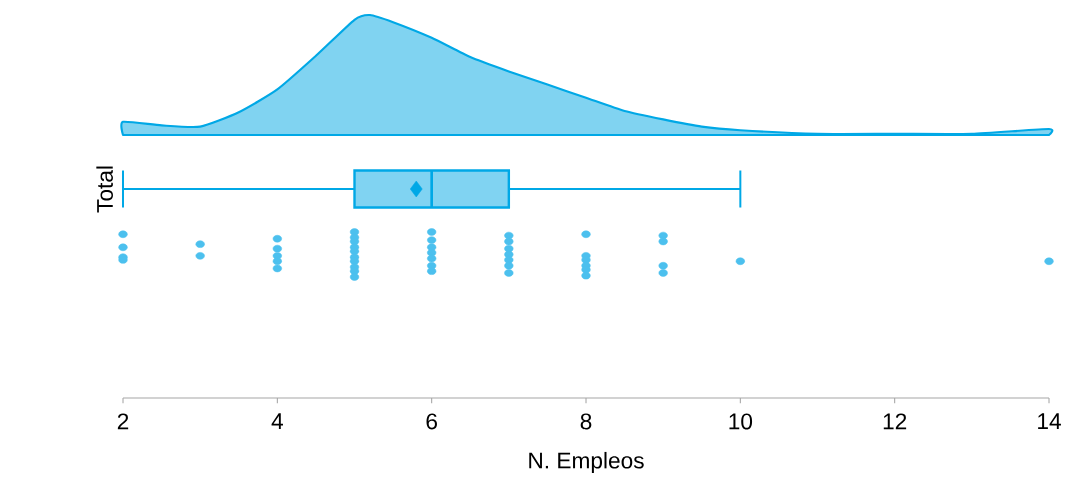 Image resolution: width=1070 pixels, height=501 pixels. What do you see at coordinates (895, 421) in the screenshot?
I see `x-tick-label: 12` at bounding box center [895, 421].